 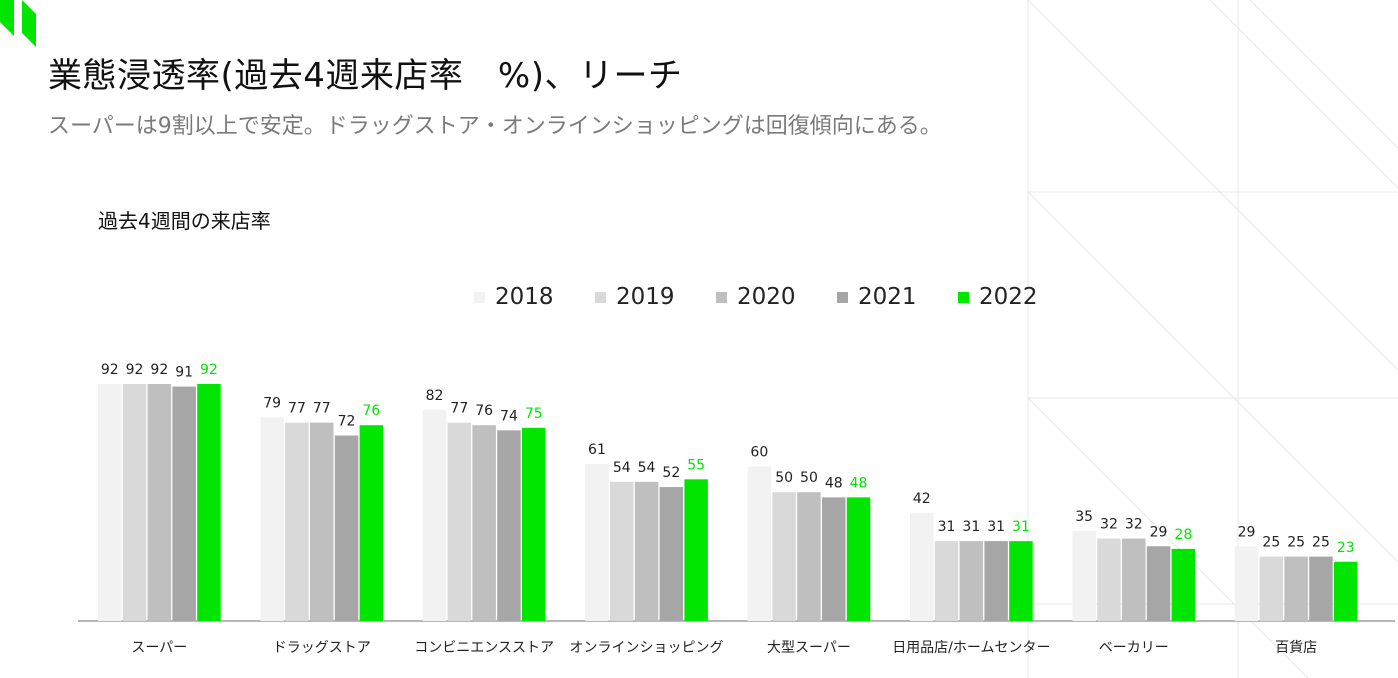 What do you see at coordinates (766, 297) in the screenshot?
I see `legend-label-2020: 2020` at bounding box center [766, 297].